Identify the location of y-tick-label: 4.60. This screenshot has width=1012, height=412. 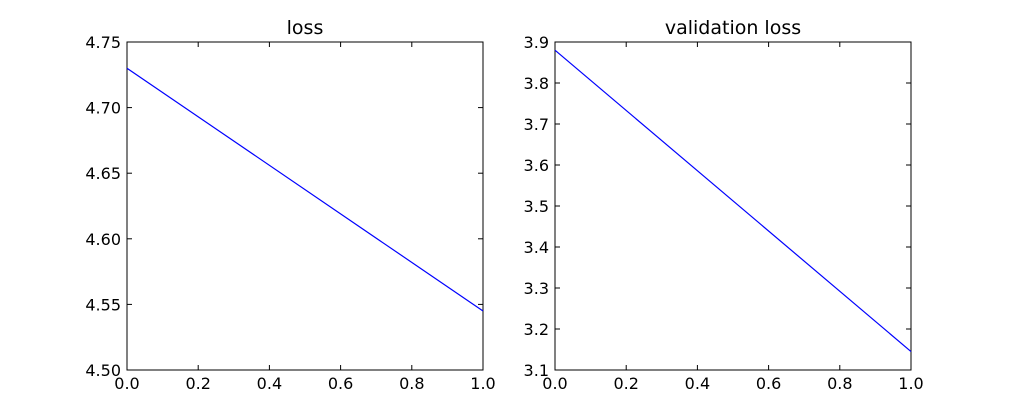
(103, 239).